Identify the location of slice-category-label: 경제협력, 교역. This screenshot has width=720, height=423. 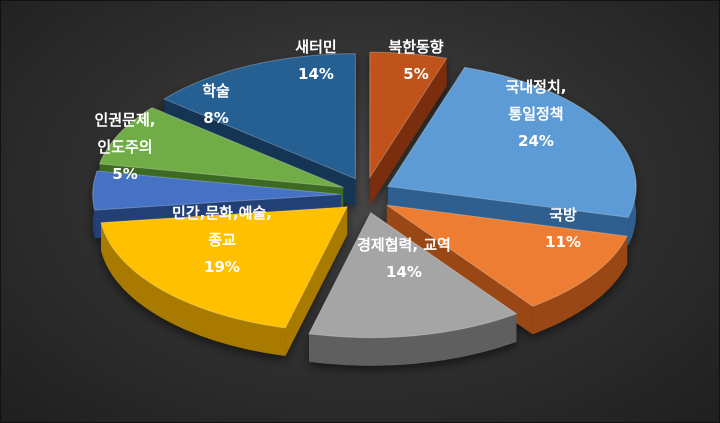
(404, 245).